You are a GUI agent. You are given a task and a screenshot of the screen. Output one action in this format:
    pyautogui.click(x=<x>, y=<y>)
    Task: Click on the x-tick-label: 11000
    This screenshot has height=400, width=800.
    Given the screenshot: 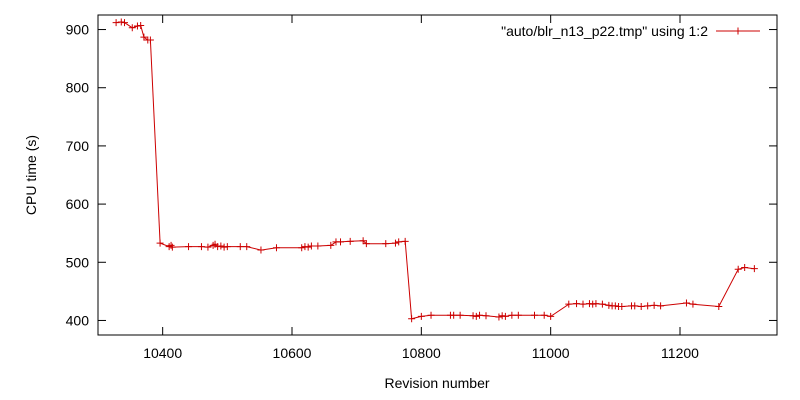 What is the action you would take?
    pyautogui.click(x=551, y=353)
    